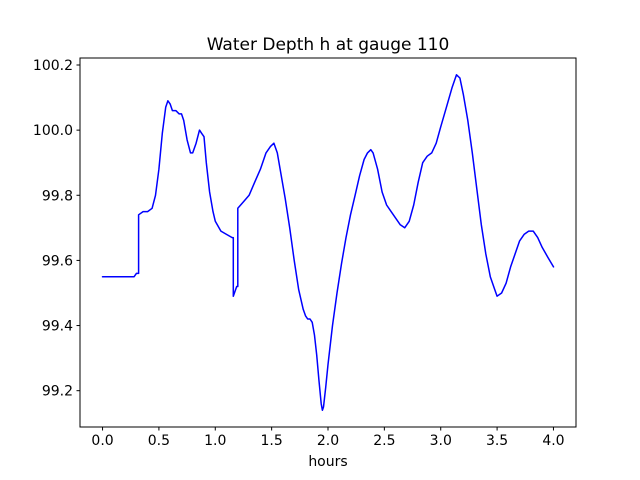 The height and width of the screenshot is (480, 640). Describe the element at coordinates (215, 441) in the screenshot. I see `x-tick-label: 1.0` at that location.